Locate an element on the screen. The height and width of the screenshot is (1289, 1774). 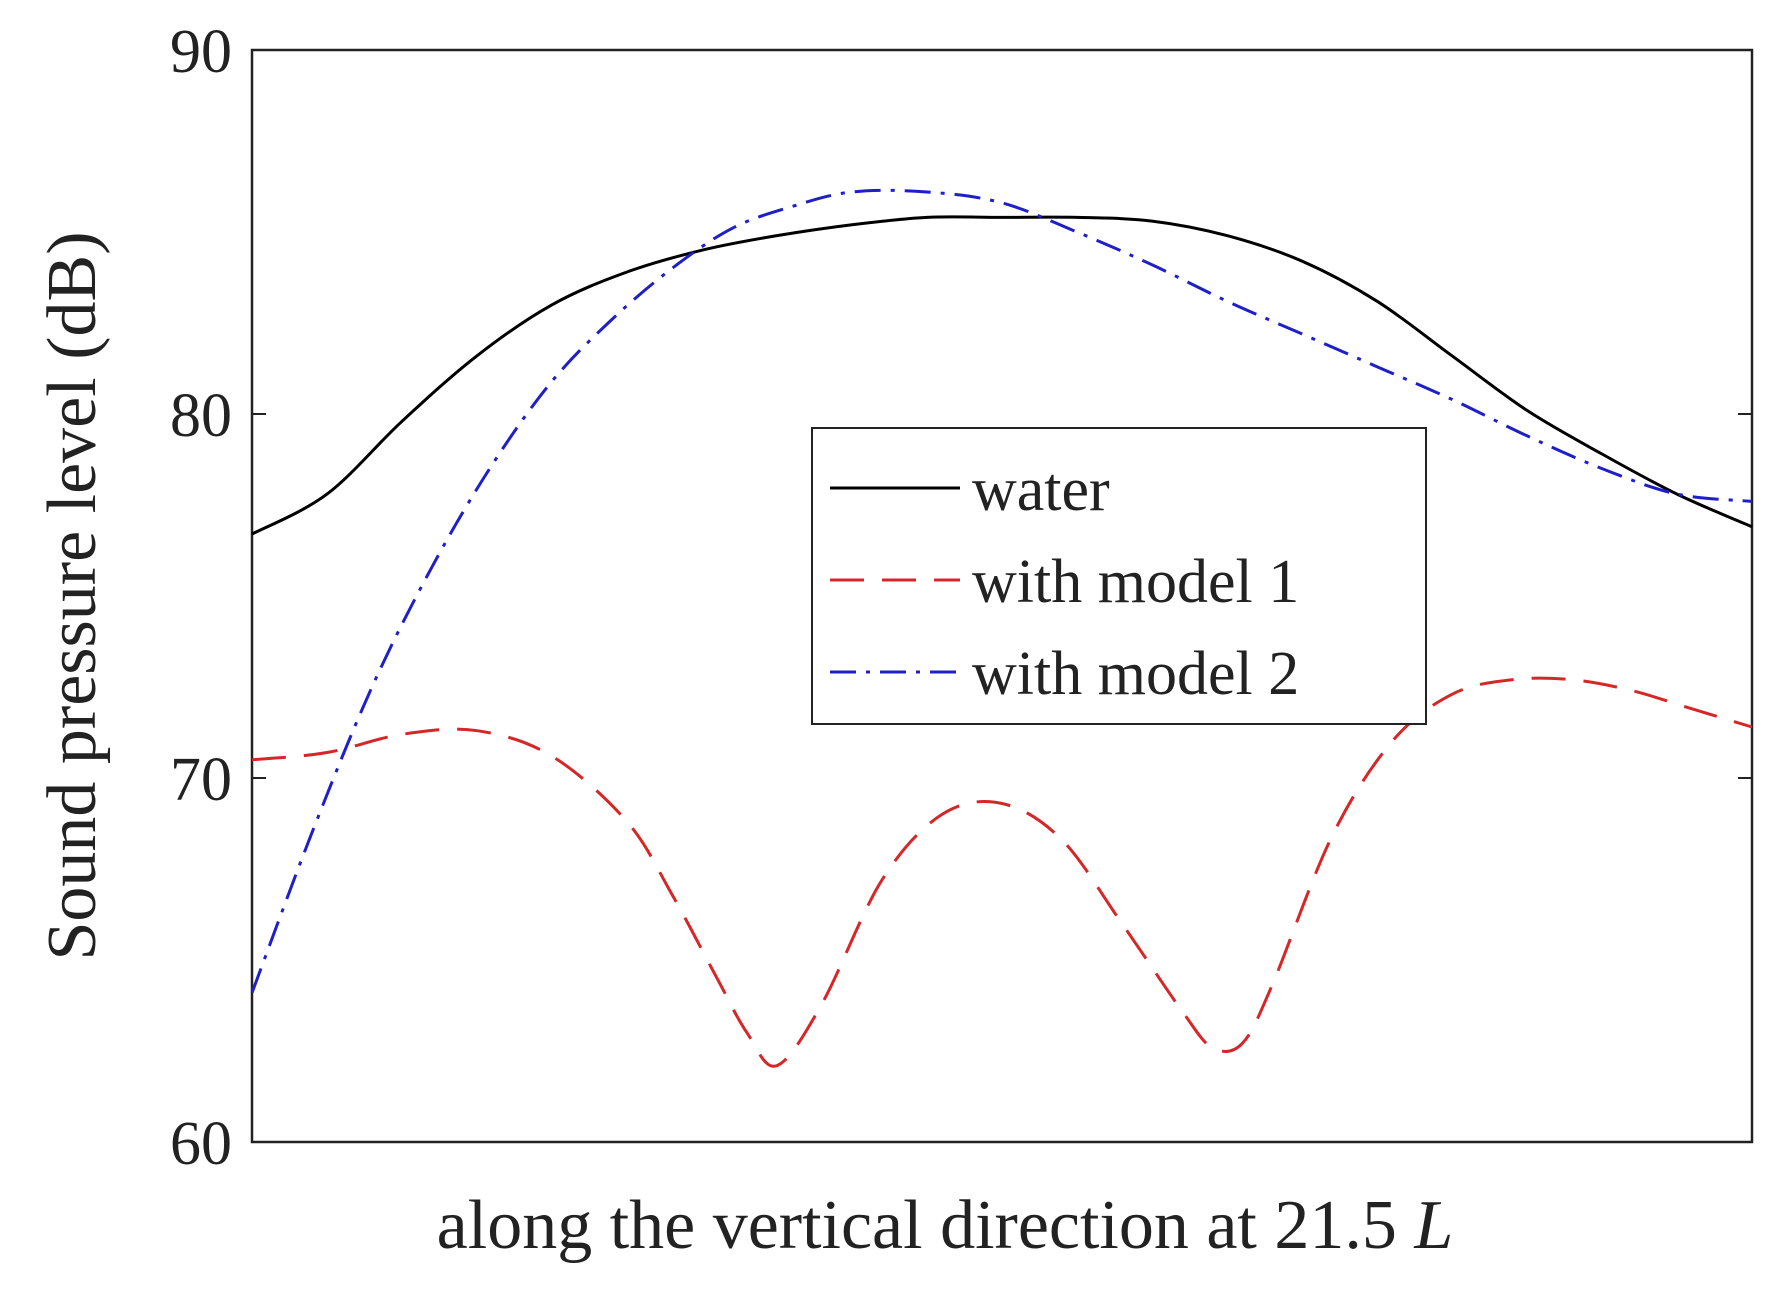
legend-box is located at coordinates (1119, 576).